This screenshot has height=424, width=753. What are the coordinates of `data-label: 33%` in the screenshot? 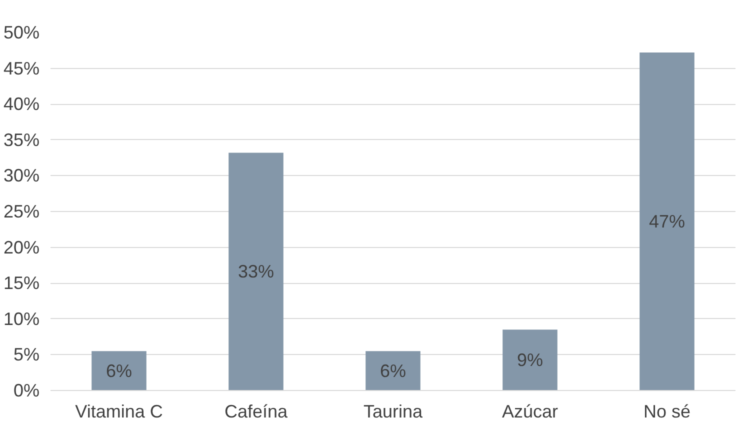 It's located at (256, 272).